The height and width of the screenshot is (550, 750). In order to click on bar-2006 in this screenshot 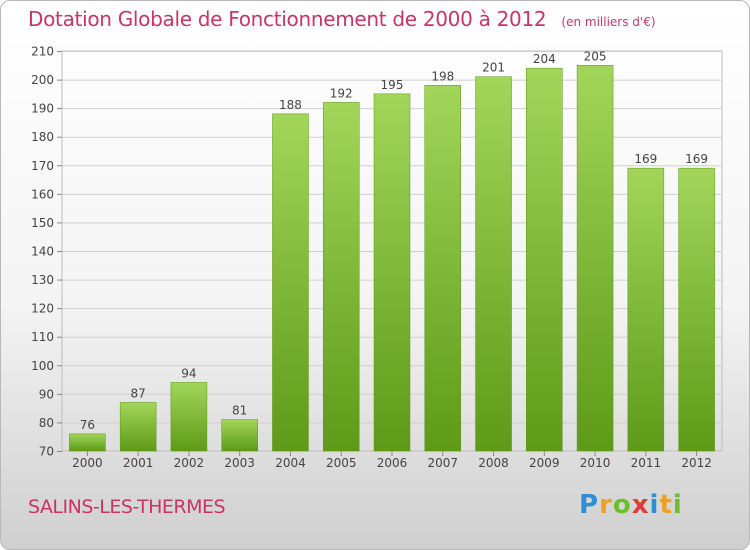, I will do `click(392, 272)`.